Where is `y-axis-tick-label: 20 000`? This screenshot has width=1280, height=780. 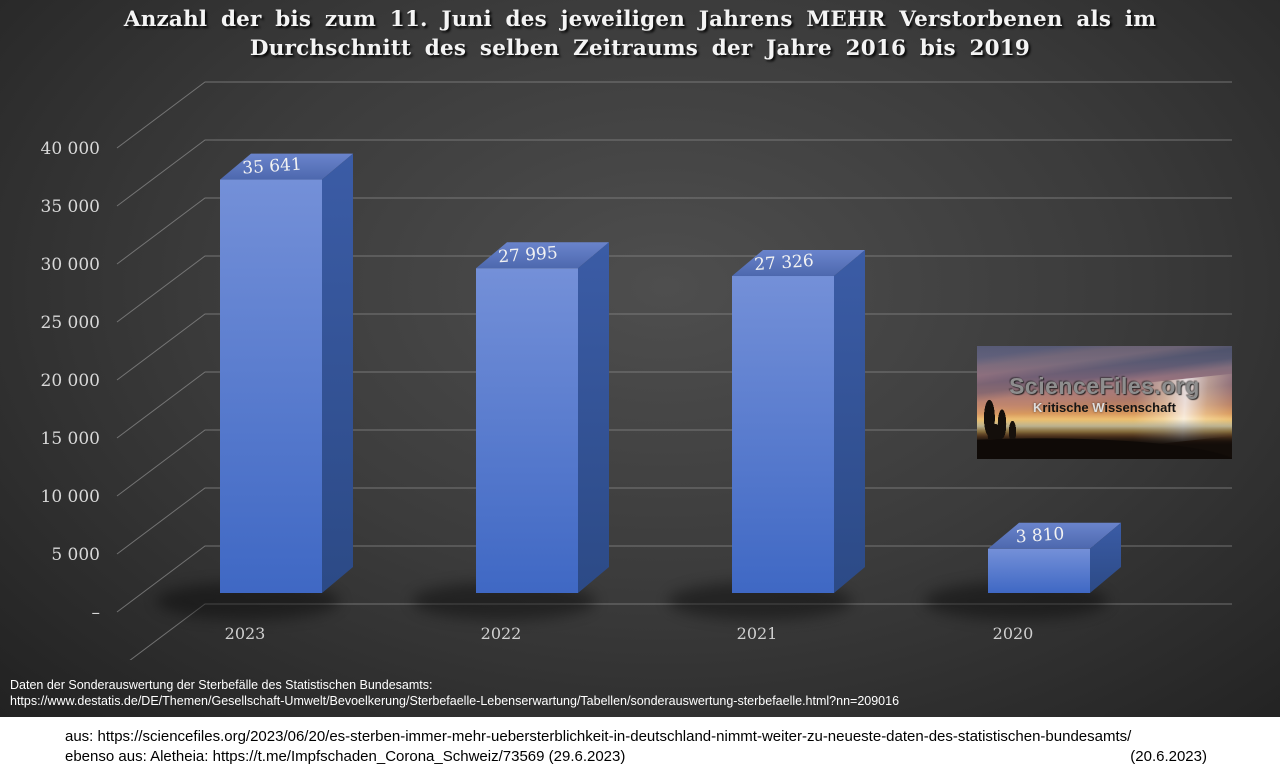 y-axis-tick-label: 20 000 is located at coordinates (70, 381).